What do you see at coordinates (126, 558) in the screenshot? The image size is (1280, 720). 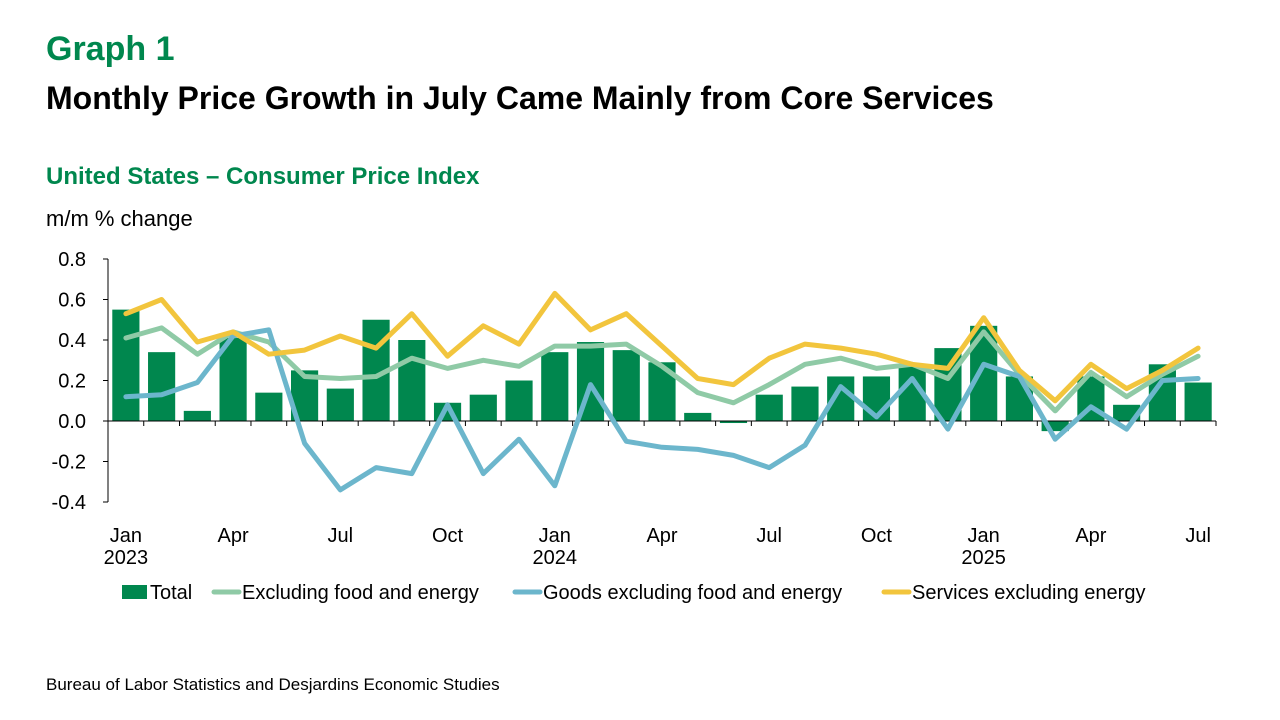 I see `x-tick-label: 2023` at bounding box center [126, 558].